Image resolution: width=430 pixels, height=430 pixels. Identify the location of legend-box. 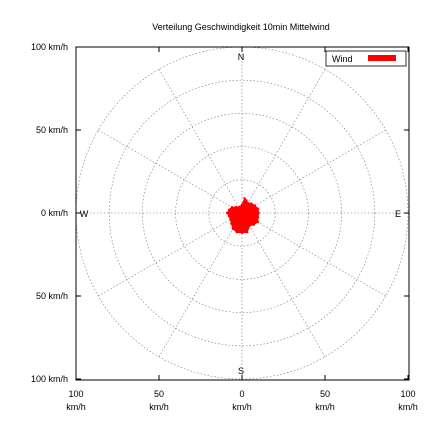
(366, 58).